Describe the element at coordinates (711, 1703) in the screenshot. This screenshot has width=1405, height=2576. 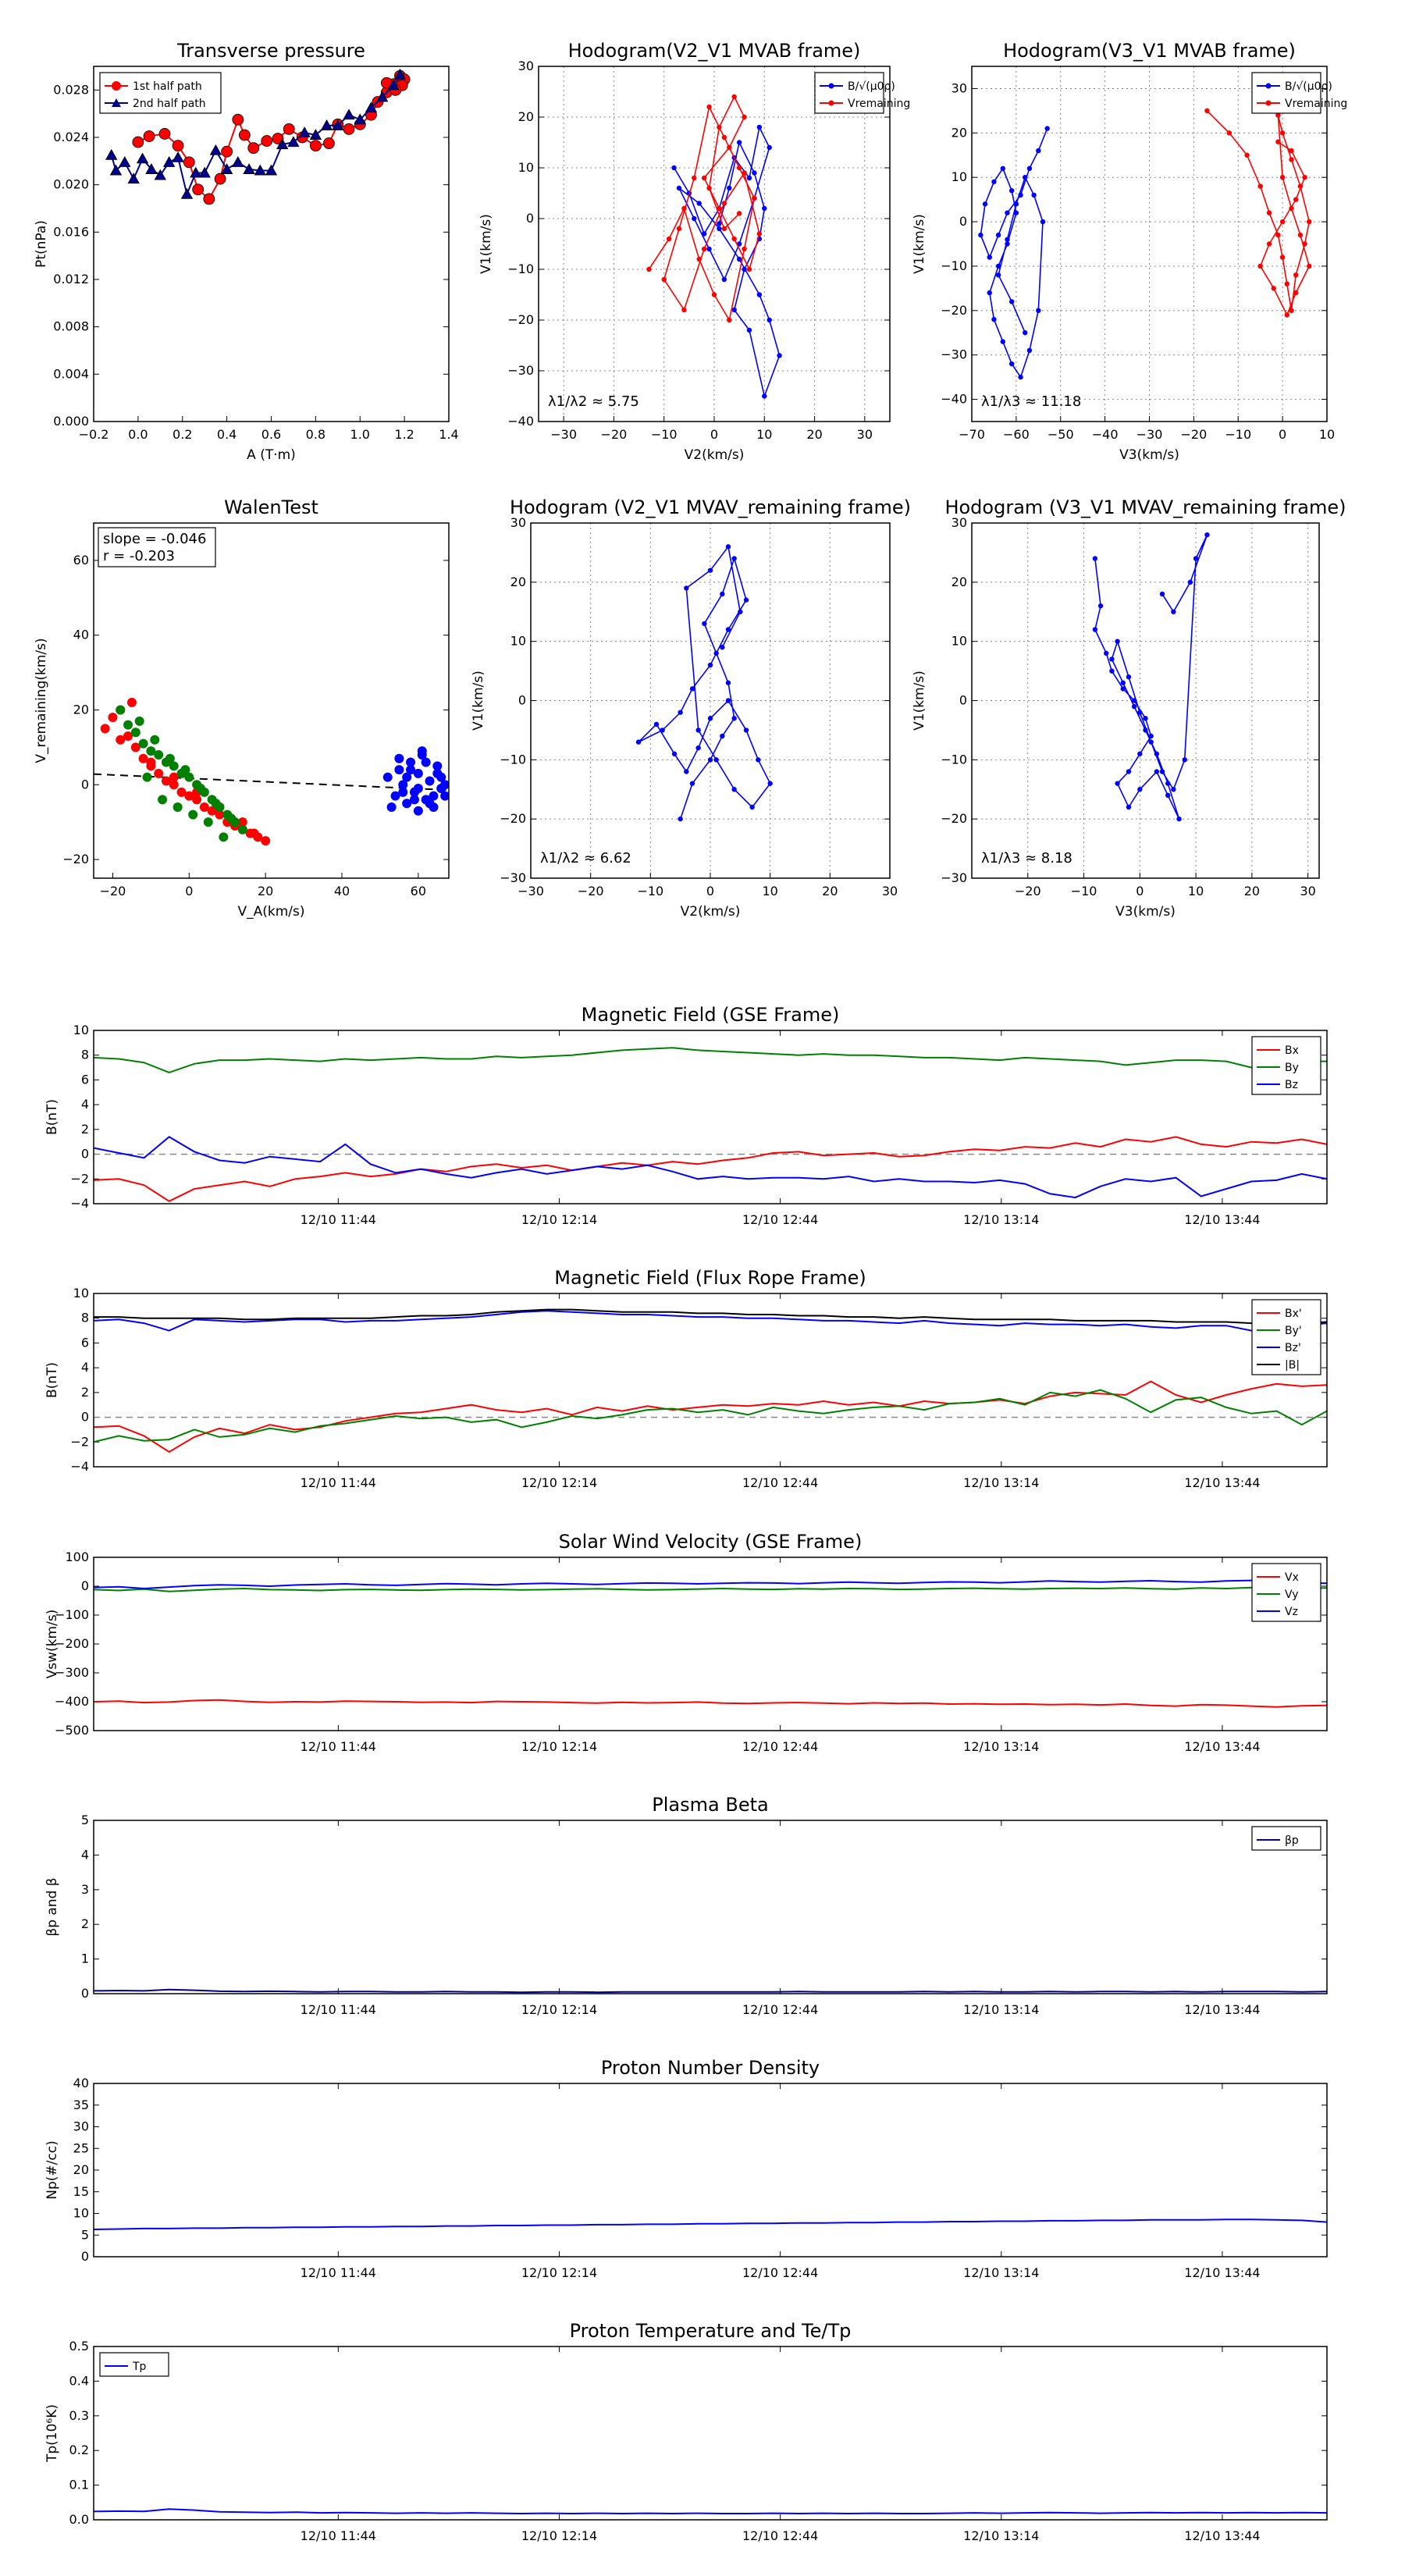
I see `series-vsw-0-line` at that location.